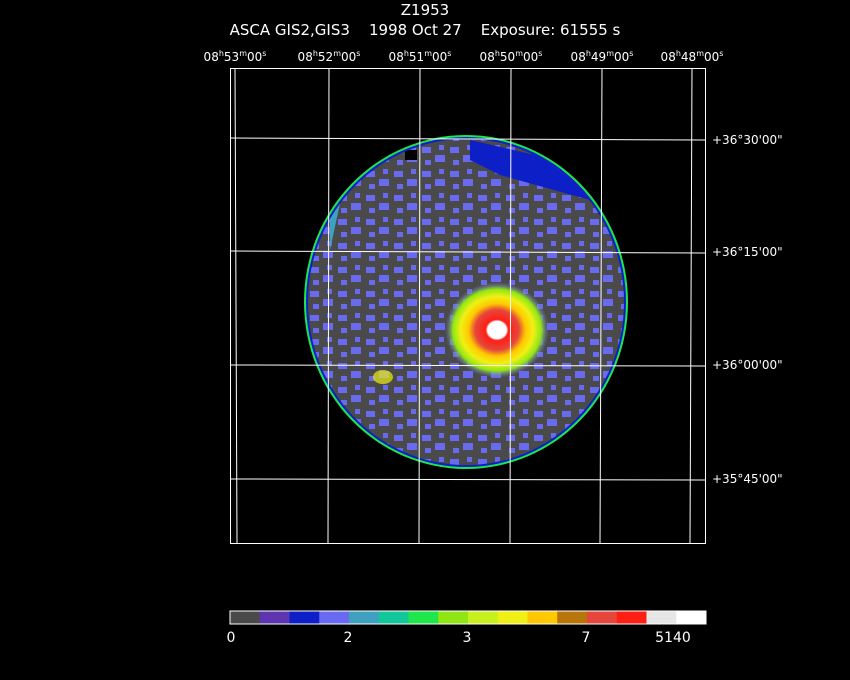 The width and height of the screenshot is (850, 680). Describe the element at coordinates (747, 140) in the screenshot. I see `dec-label-1: +36°30'00"` at that location.